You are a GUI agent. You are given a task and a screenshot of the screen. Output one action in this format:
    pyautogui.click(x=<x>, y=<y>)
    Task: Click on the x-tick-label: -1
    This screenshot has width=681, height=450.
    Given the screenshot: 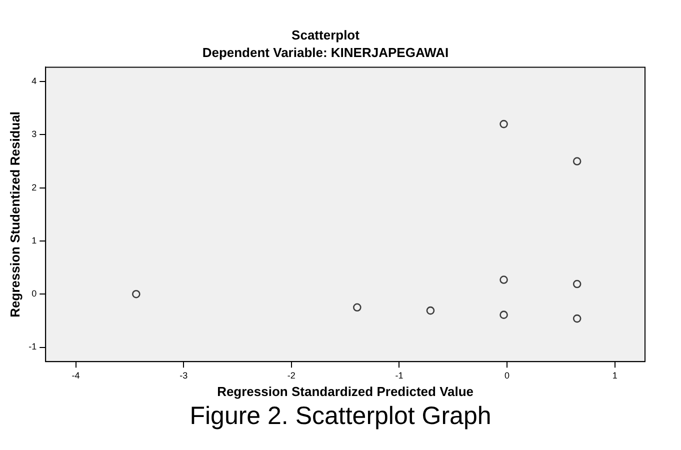 What is the action you would take?
    pyautogui.click(x=399, y=375)
    